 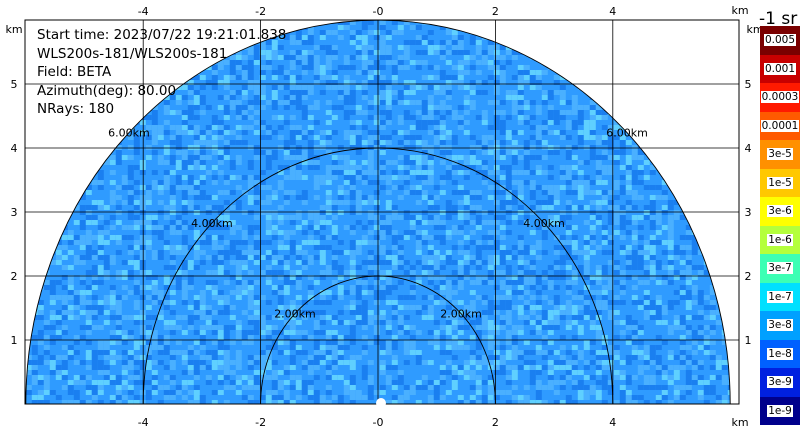 What do you see at coordinates (748, 340) in the screenshot?
I see `y-tick-label-right: 1` at bounding box center [748, 340].